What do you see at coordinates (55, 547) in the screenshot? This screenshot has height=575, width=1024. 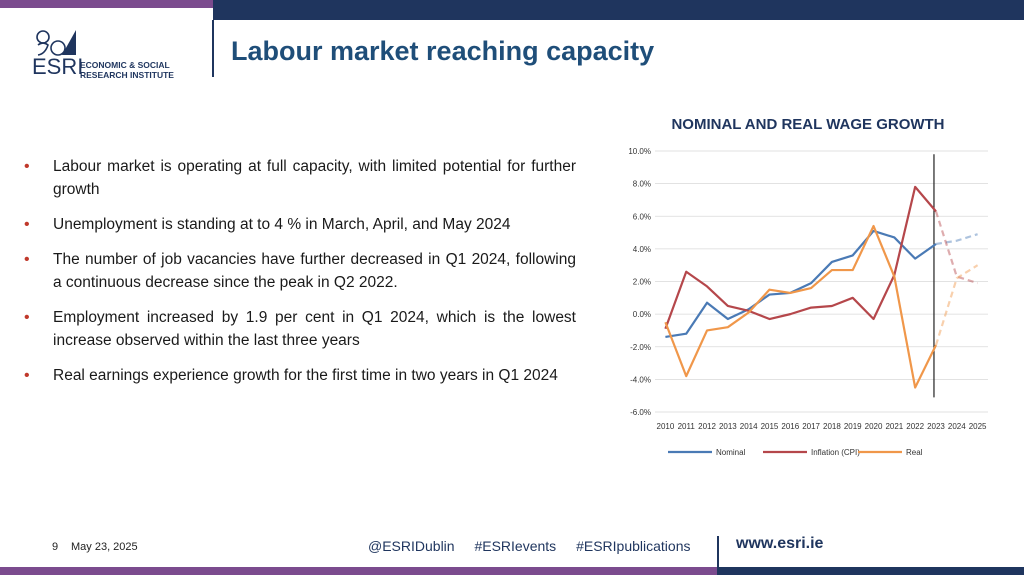 I see `page-number: 9` at bounding box center [55, 547].